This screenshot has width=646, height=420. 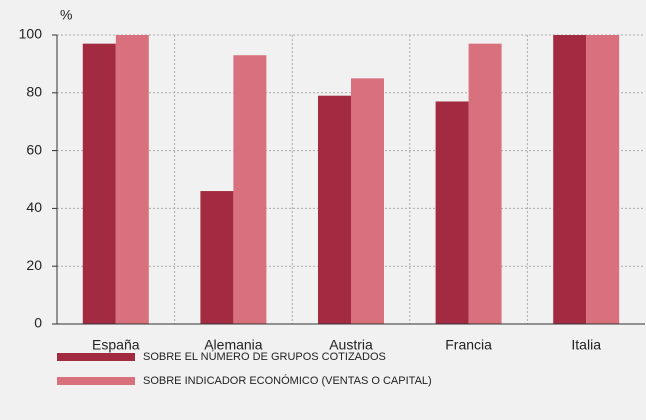 What do you see at coordinates (468, 345) in the screenshot?
I see `x-tick-label: Francia` at bounding box center [468, 345].